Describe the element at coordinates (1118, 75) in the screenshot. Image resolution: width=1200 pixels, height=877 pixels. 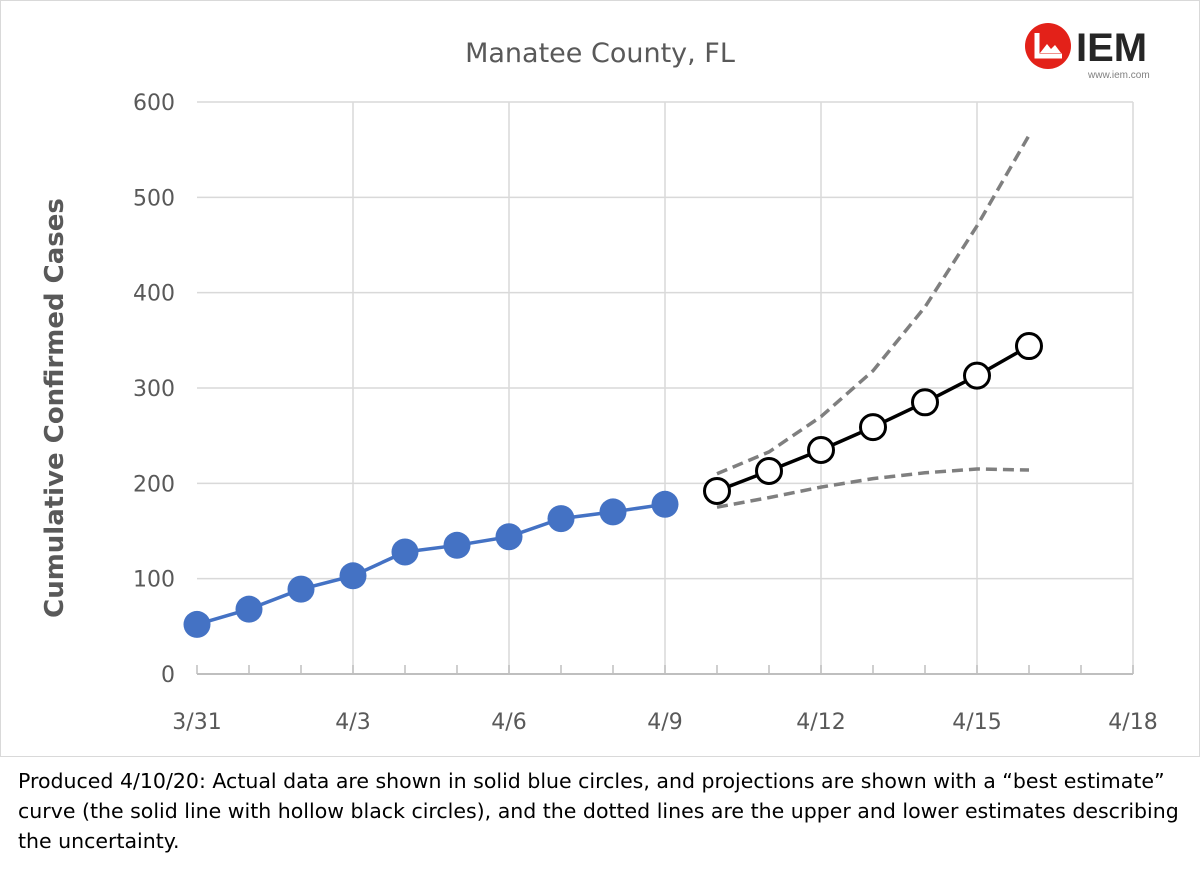
I see `logo-url: www.iem.com` at that location.